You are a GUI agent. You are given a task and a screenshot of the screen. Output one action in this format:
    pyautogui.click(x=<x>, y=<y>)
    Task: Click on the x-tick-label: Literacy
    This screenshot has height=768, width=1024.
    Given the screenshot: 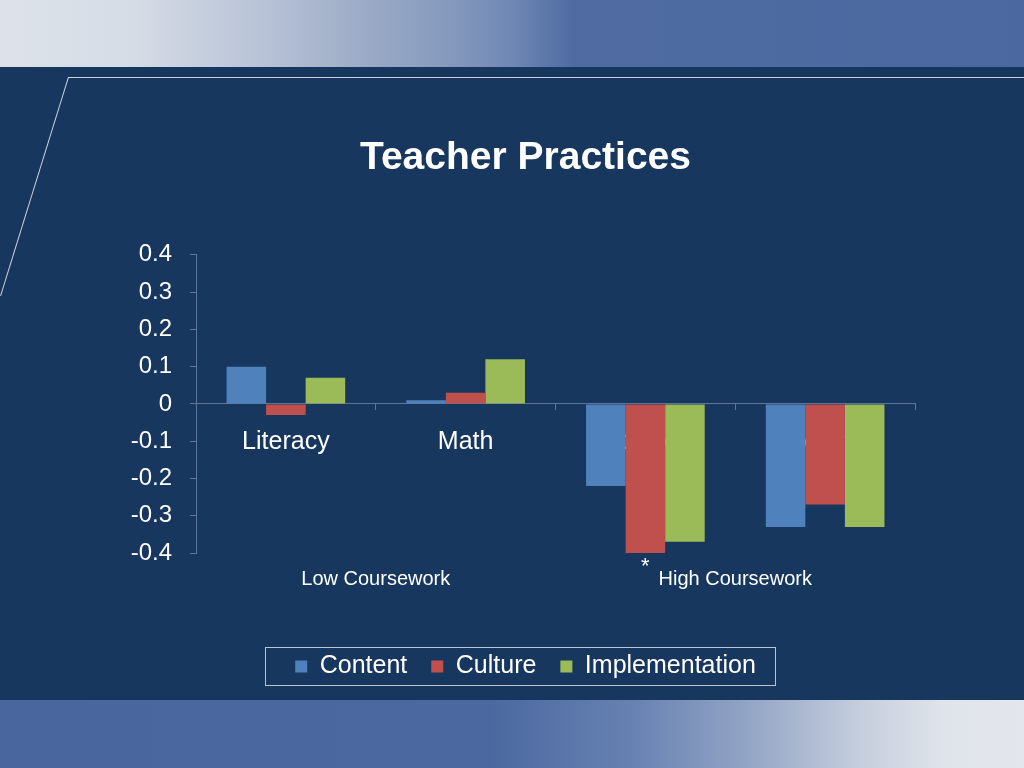 What is the action you would take?
    pyautogui.click(x=286, y=439)
    